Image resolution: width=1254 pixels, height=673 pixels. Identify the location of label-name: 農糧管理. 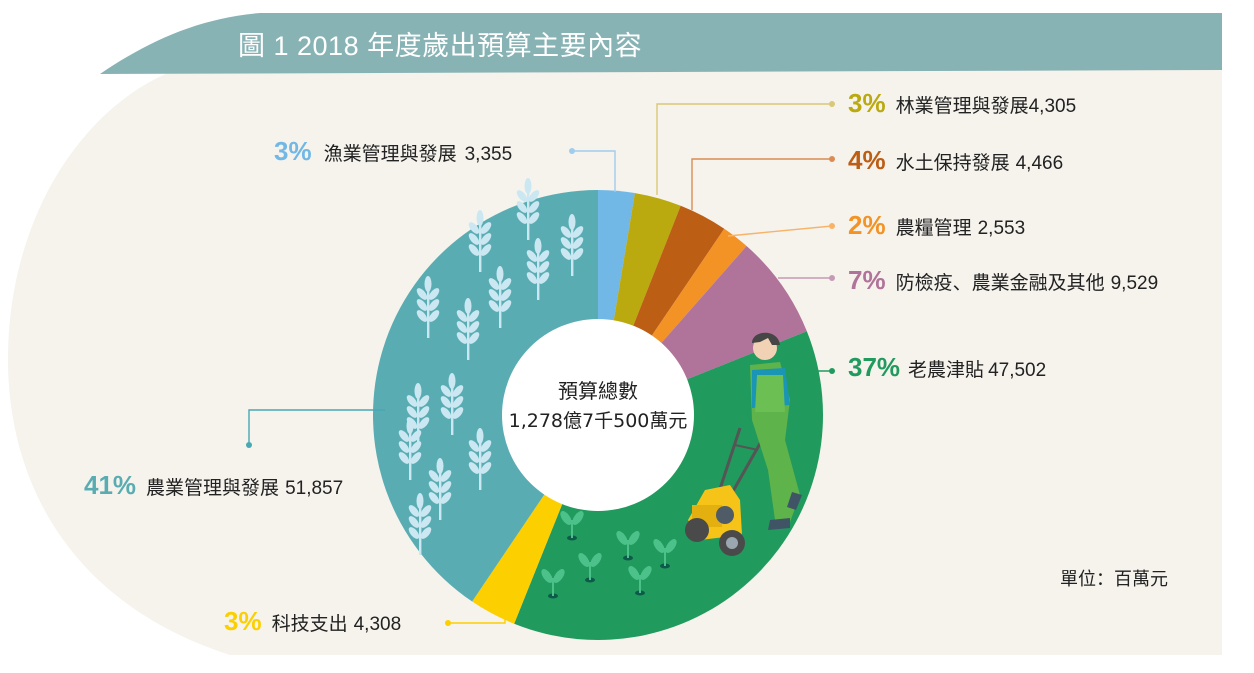
(933, 228).